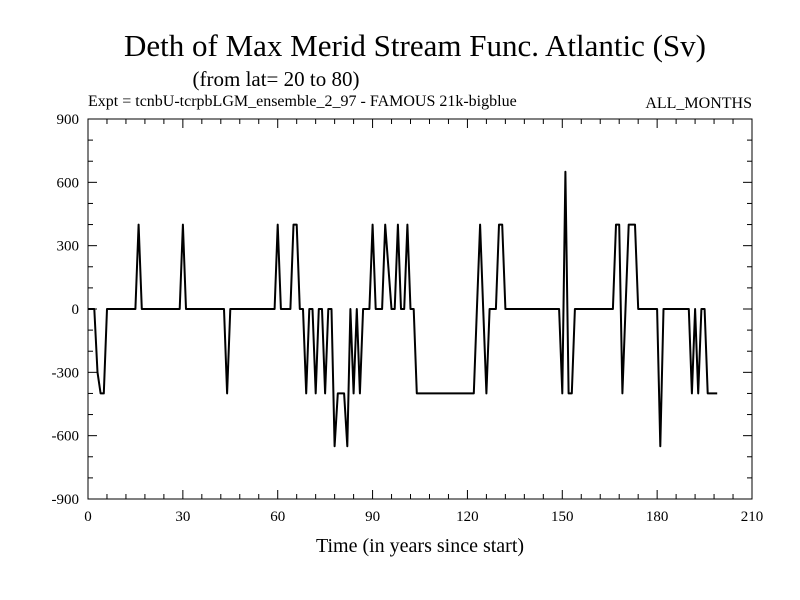 The height and width of the screenshot is (600, 800). What do you see at coordinates (68, 247) in the screenshot?
I see `y-tick-label: 300` at bounding box center [68, 247].